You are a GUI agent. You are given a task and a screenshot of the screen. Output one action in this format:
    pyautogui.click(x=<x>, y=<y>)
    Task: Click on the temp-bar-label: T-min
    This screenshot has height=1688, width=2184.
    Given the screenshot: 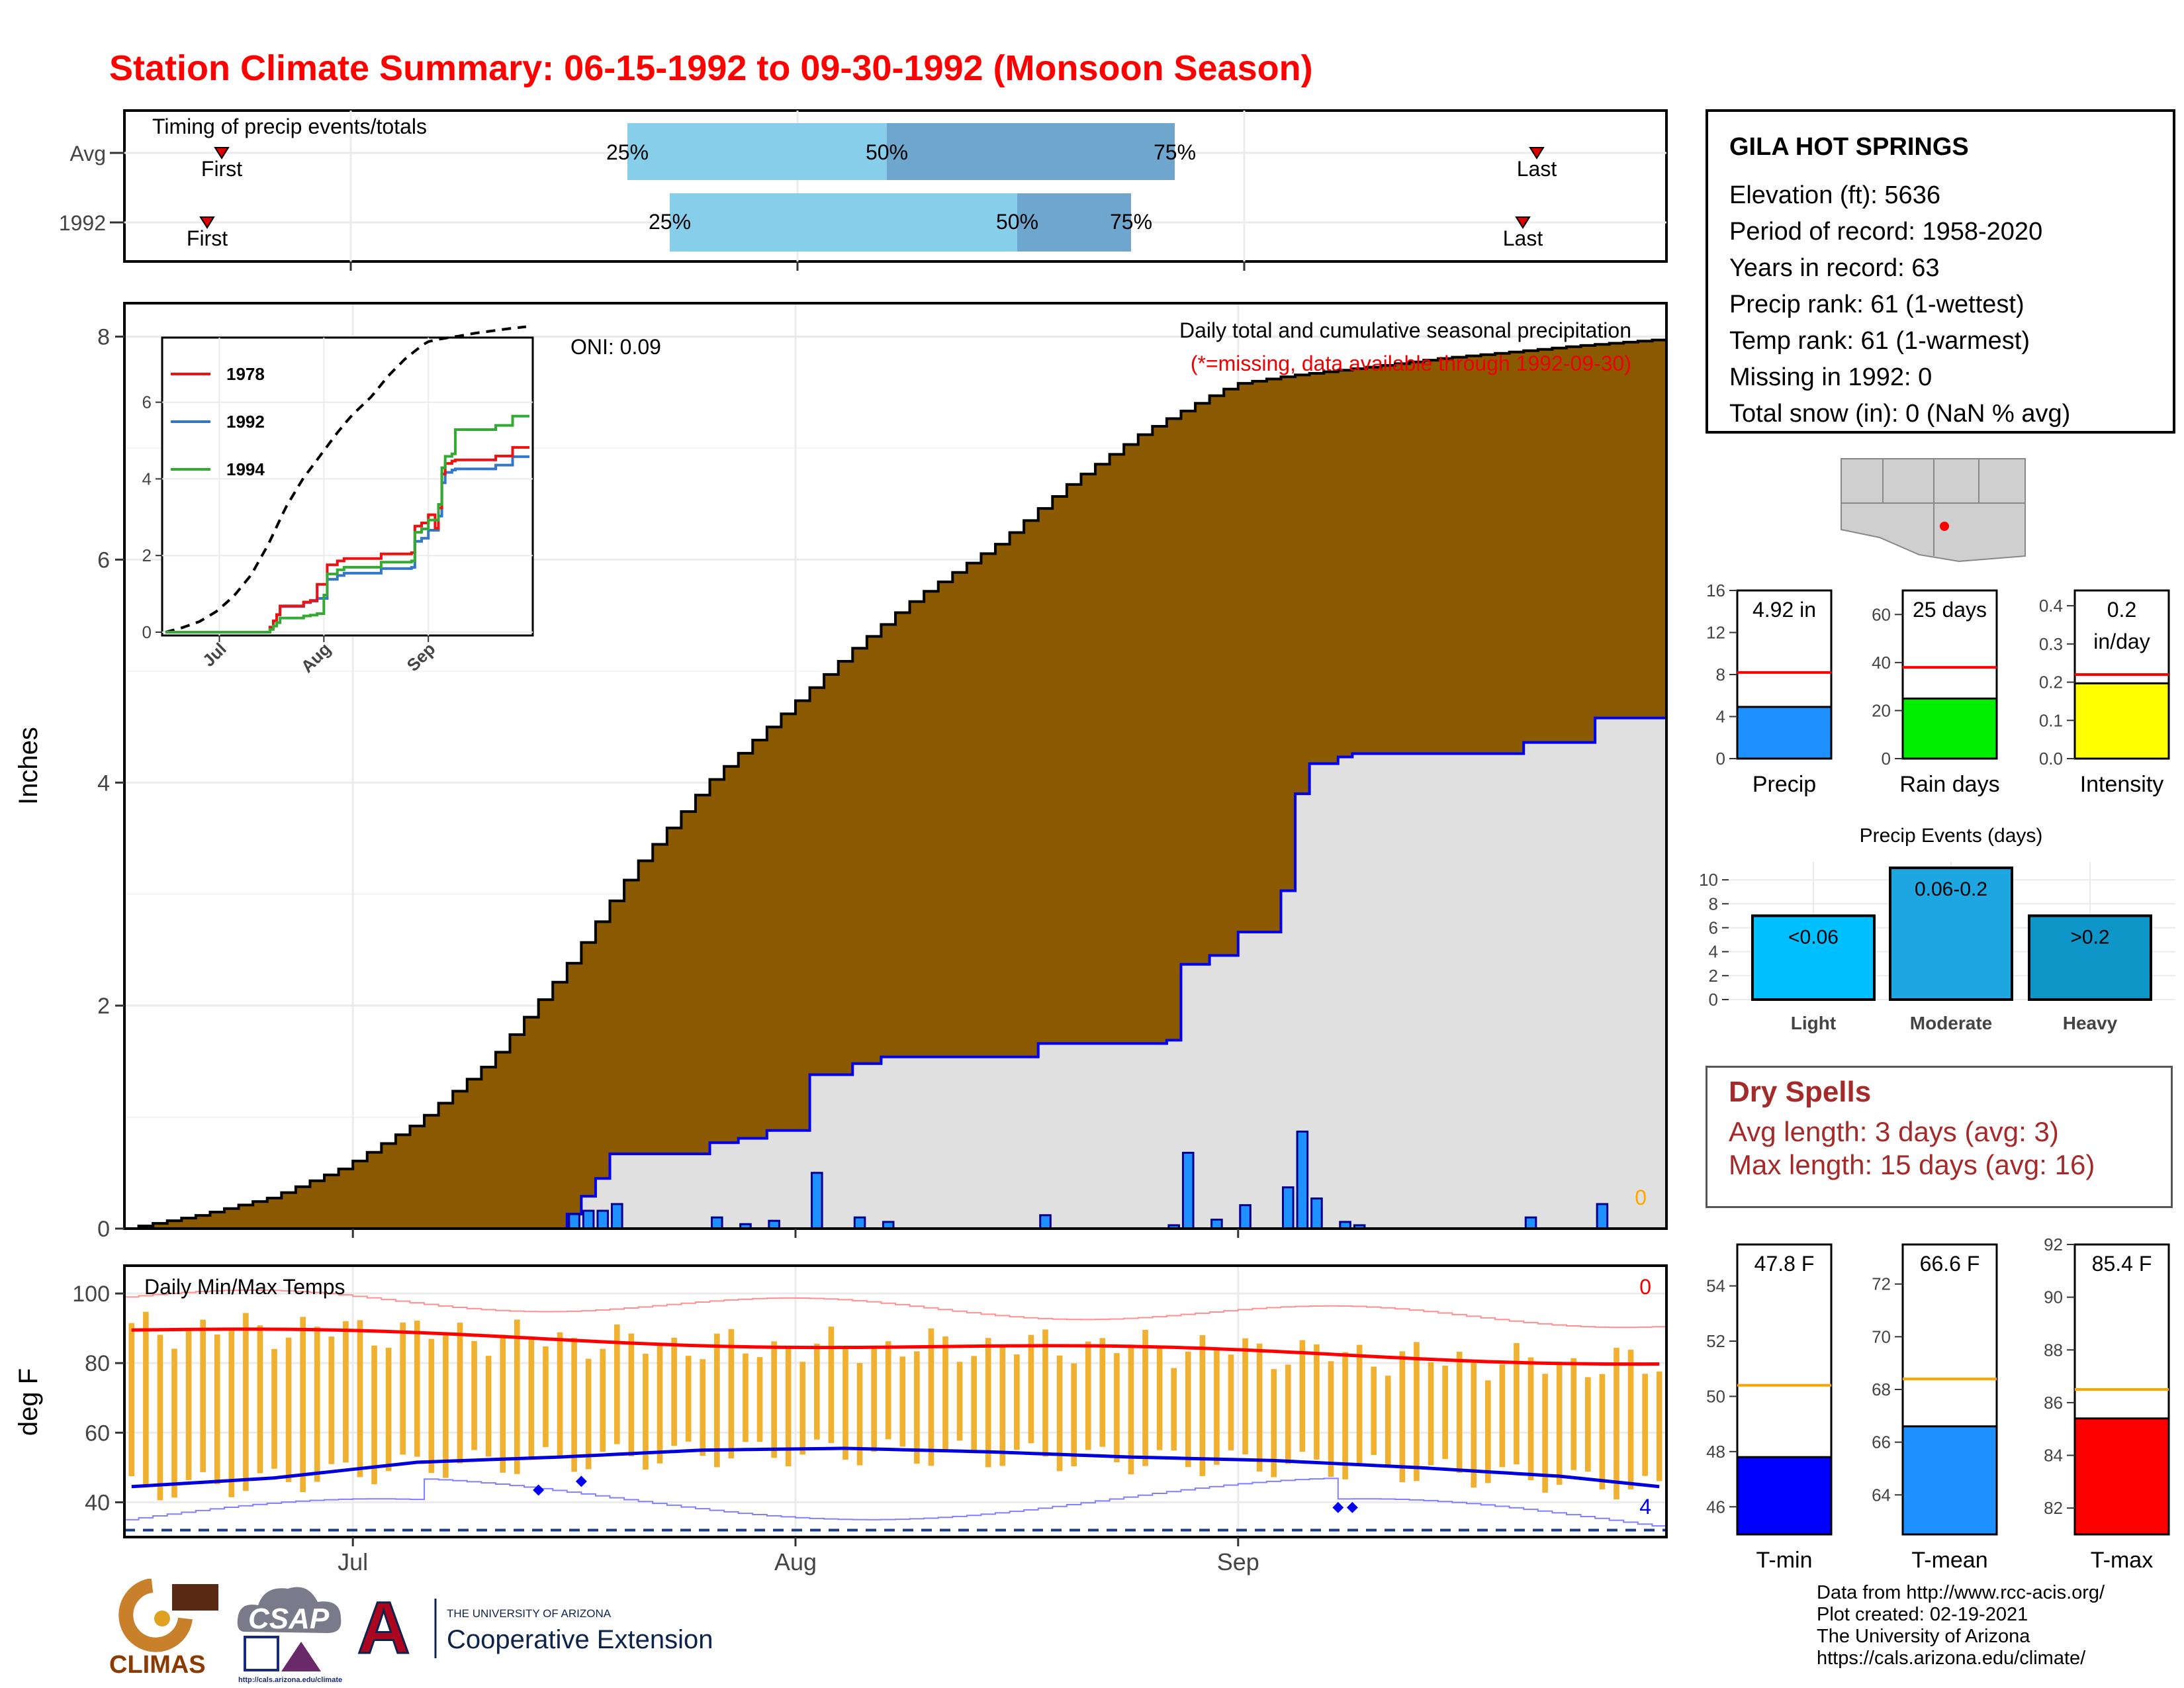 What is the action you would take?
    pyautogui.click(x=1784, y=1560)
    